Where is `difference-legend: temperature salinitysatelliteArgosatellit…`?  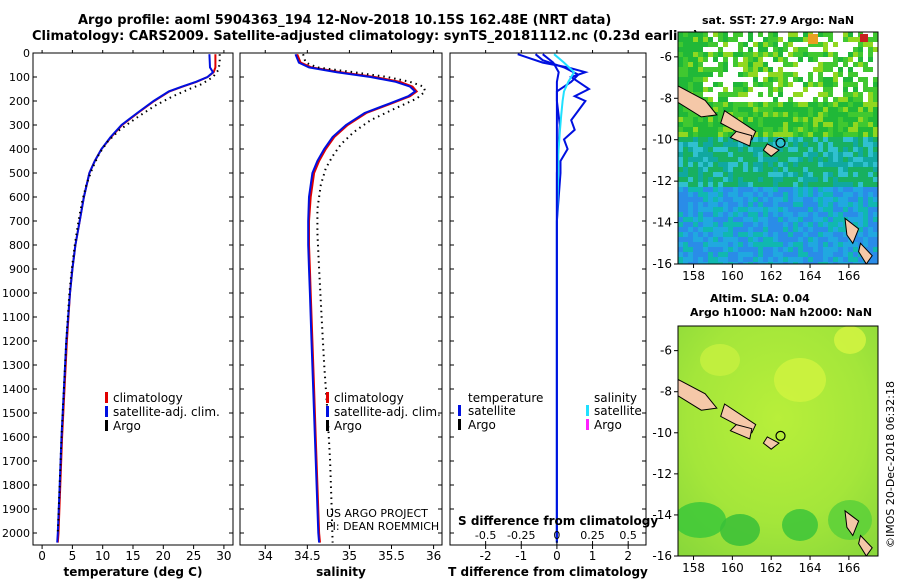
difference-legend: temperature salinitysatelliteArgosatellit… is located at coordinates (558, 468).